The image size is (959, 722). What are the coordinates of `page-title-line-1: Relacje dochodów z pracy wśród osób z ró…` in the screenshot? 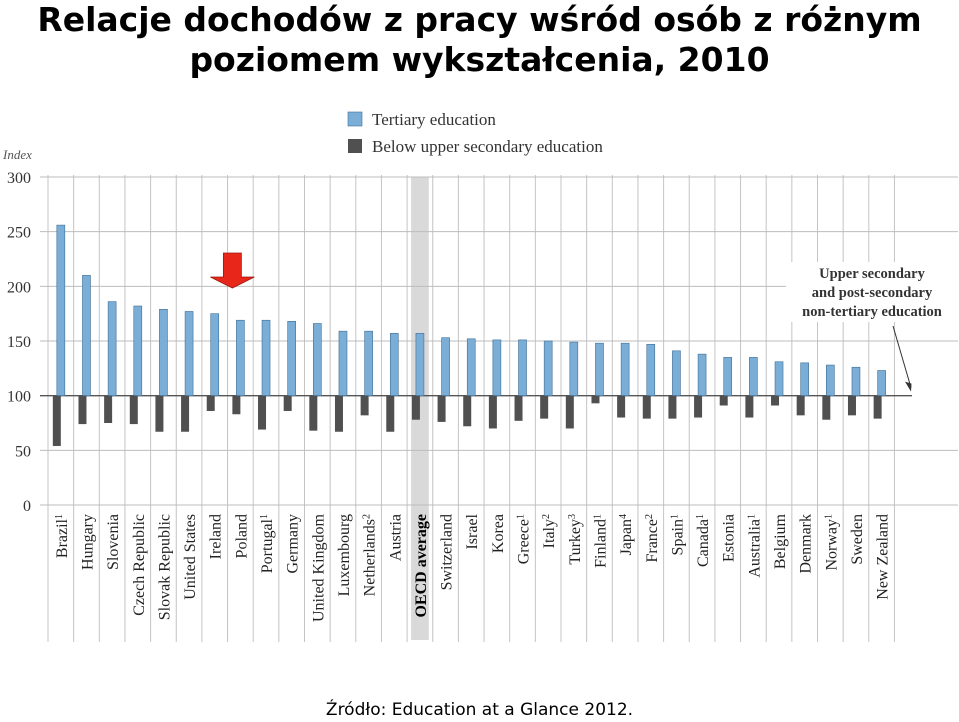 It's located at (479, 19).